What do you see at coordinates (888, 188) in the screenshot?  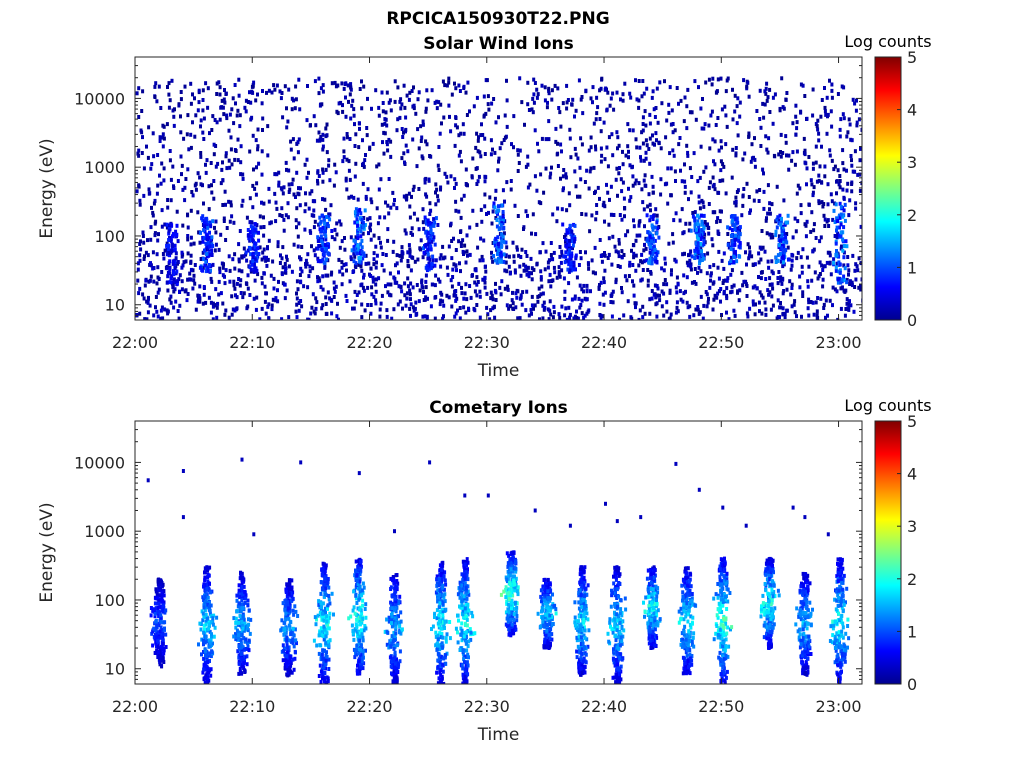 I see `colorbar` at bounding box center [888, 188].